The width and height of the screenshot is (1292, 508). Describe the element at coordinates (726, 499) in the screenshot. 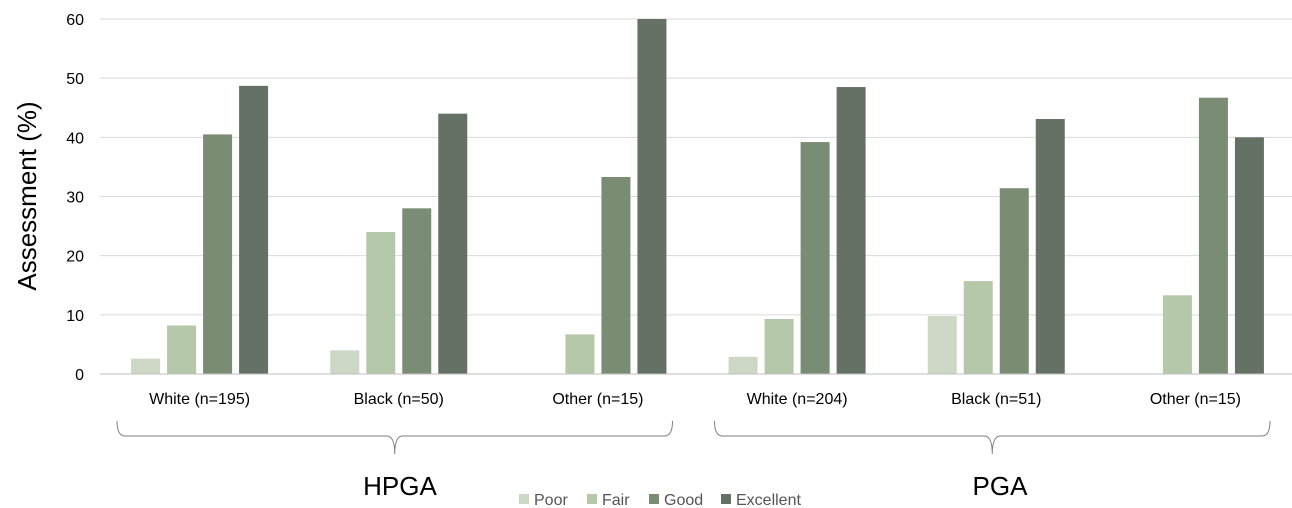

I see `legend-swatch-excellent` at that location.